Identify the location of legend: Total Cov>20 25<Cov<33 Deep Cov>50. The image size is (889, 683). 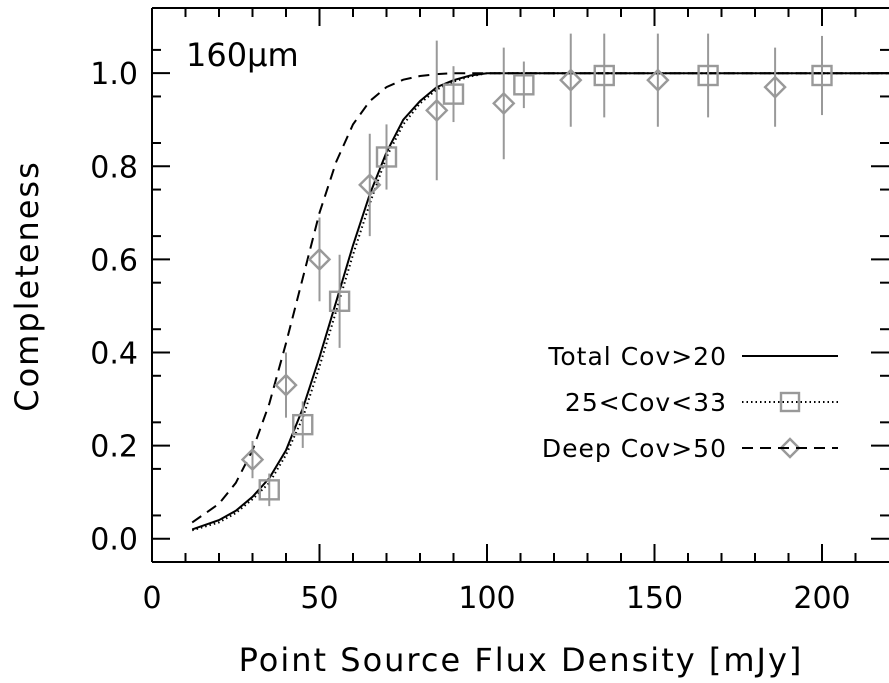
(690, 402).